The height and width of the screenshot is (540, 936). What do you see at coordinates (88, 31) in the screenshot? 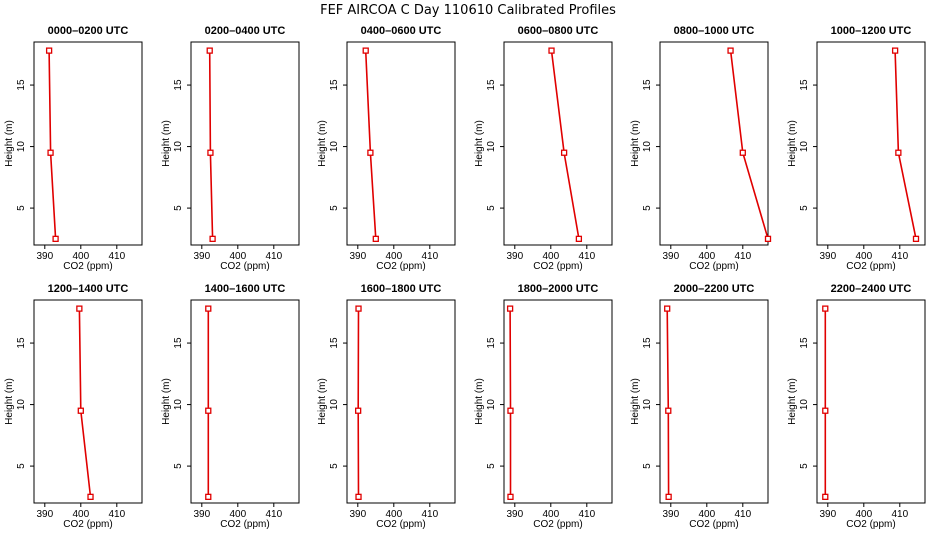
I see `panel-title: 0000–0200 UTC` at bounding box center [88, 31].